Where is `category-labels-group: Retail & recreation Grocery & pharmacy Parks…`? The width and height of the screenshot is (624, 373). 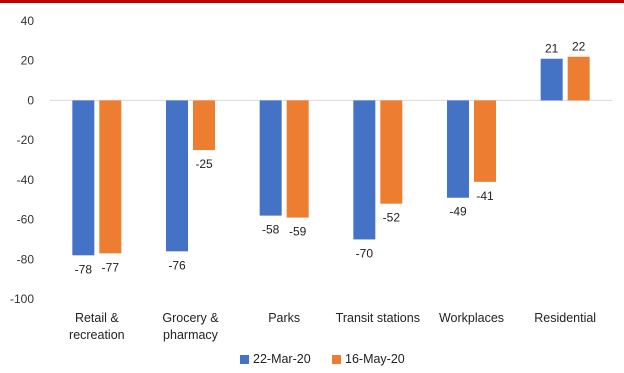
category-labels-group: Retail & recreation Grocery & pharmacy Parks… is located at coordinates (332, 326).